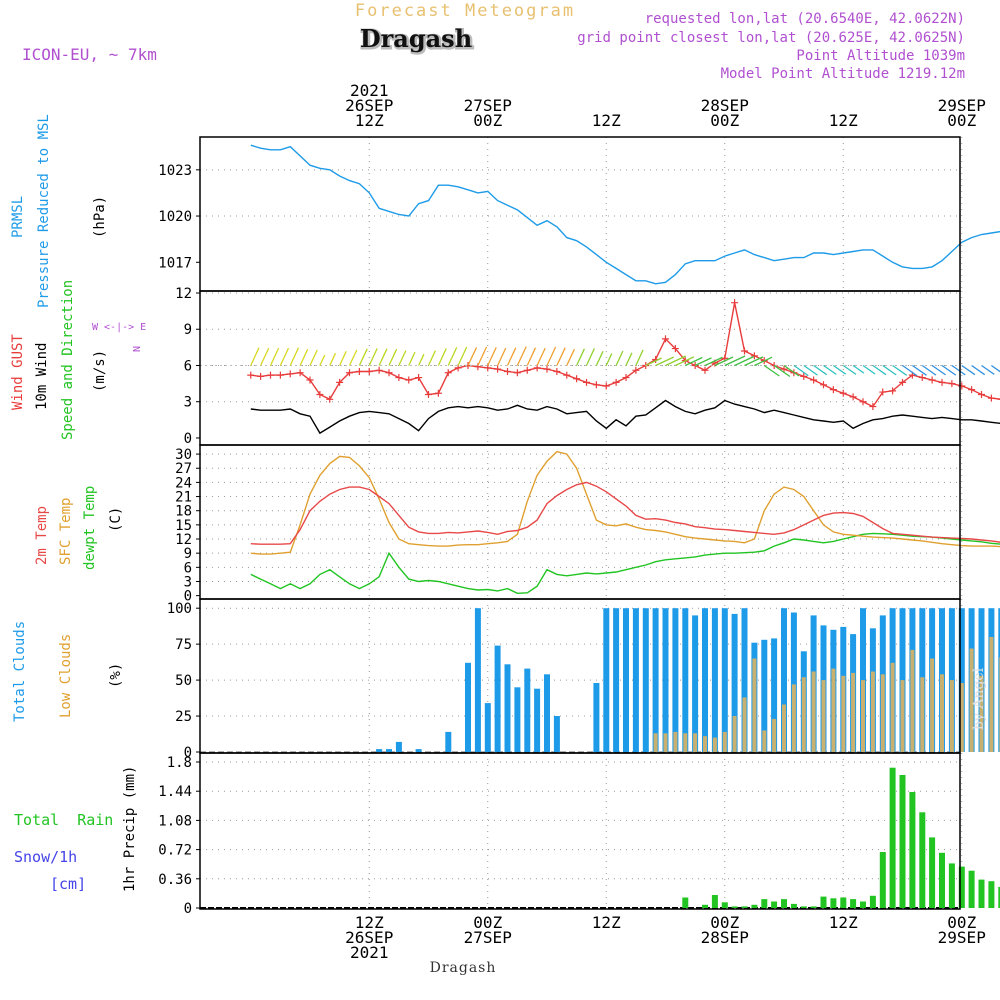  I want to click on location-title-shadow: Dragash, so click(417, 39).